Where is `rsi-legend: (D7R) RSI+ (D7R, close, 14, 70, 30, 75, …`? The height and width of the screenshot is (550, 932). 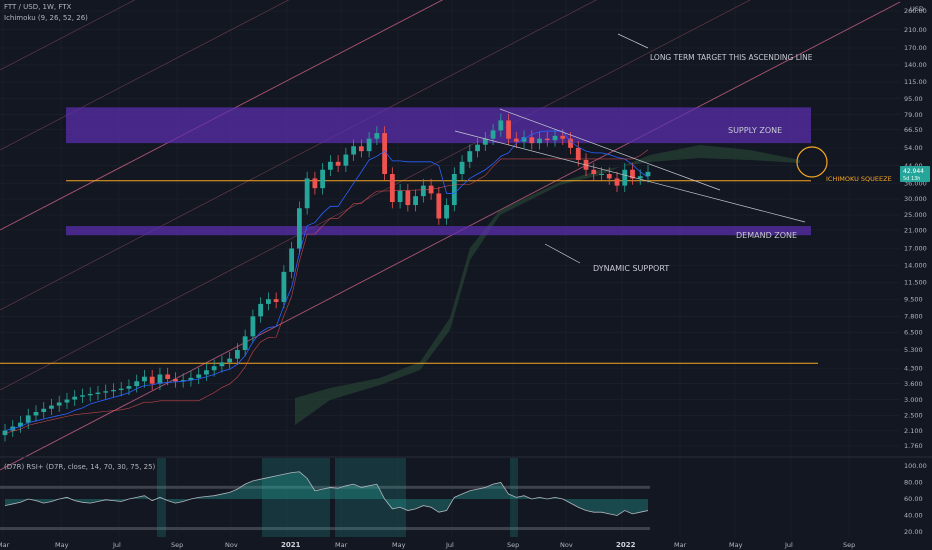
rsi-legend: (D7R) RSI+ (D7R, close, 14, 70, 30, 75, … is located at coordinates (80, 467).